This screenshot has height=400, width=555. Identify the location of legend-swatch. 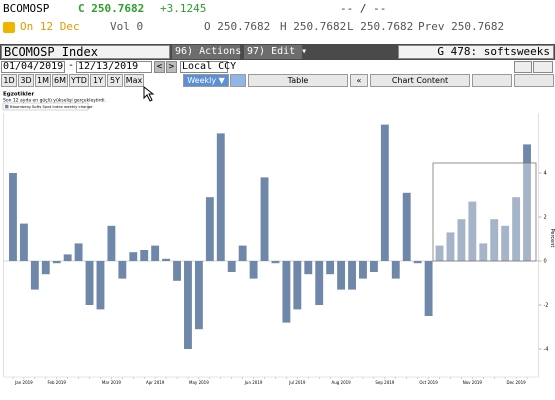
(7, 106).